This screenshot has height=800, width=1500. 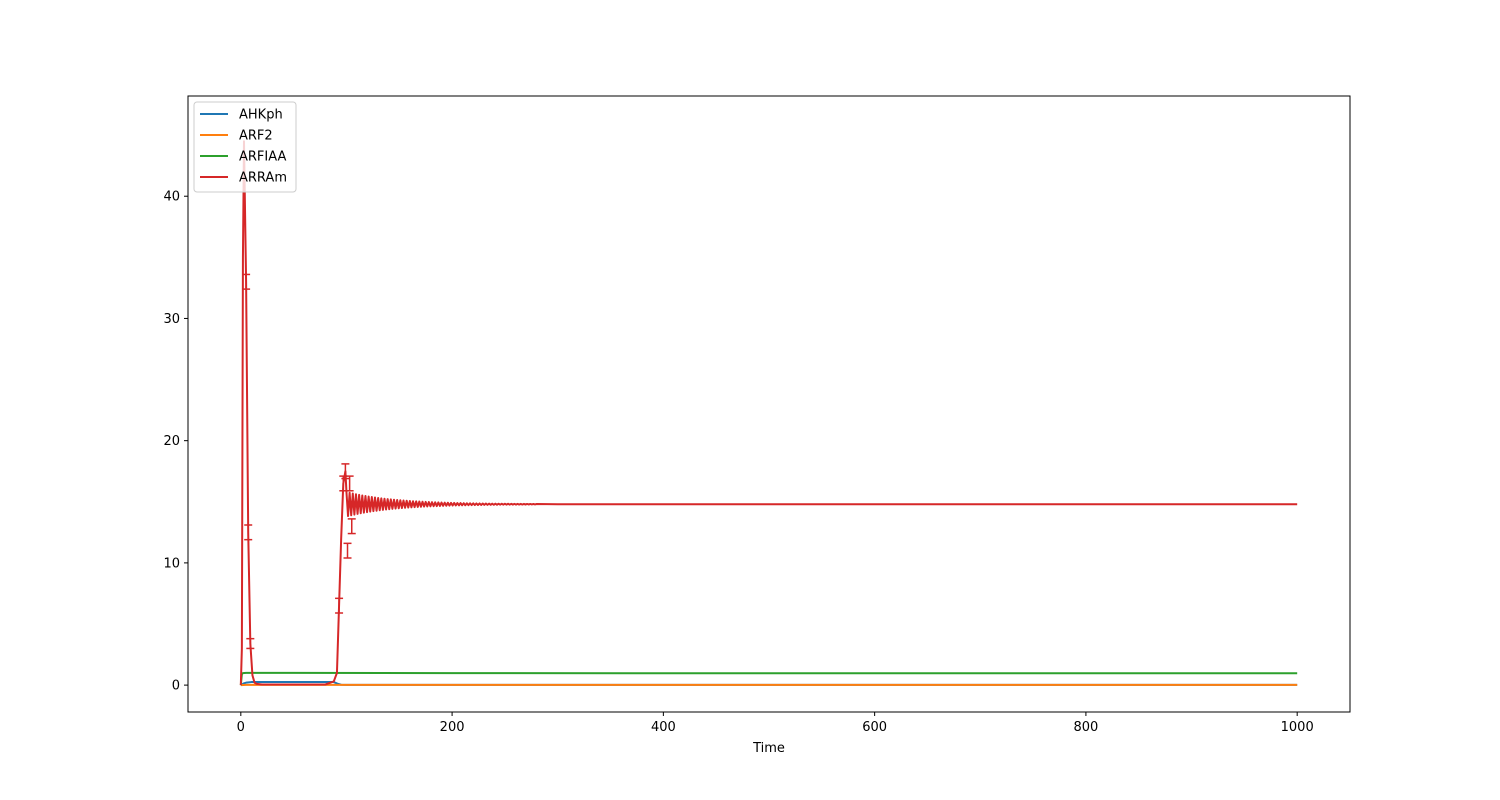 I want to click on x-tick-label: 600, so click(x=874, y=727).